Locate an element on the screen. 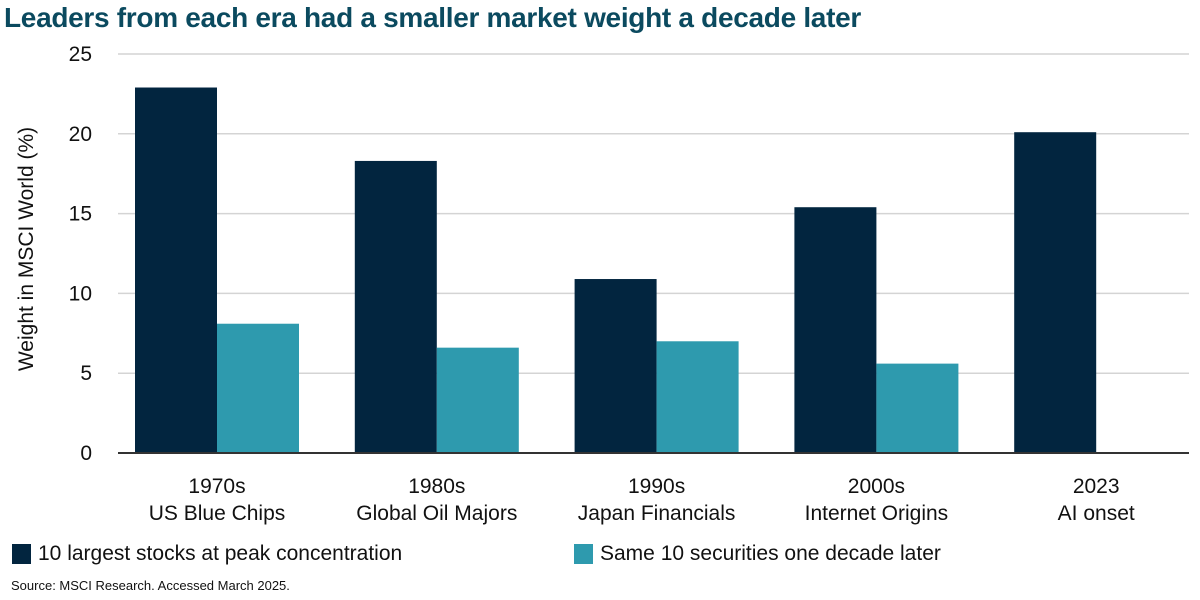 Image resolution: width=1200 pixels, height=600 pixels. x-category-era-label: 1980s is located at coordinates (436, 486).